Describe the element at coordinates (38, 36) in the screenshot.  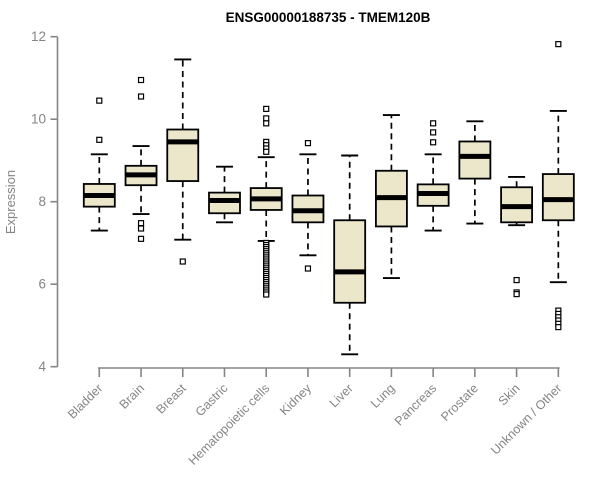
I see `y-tick-label: 12` at that location.